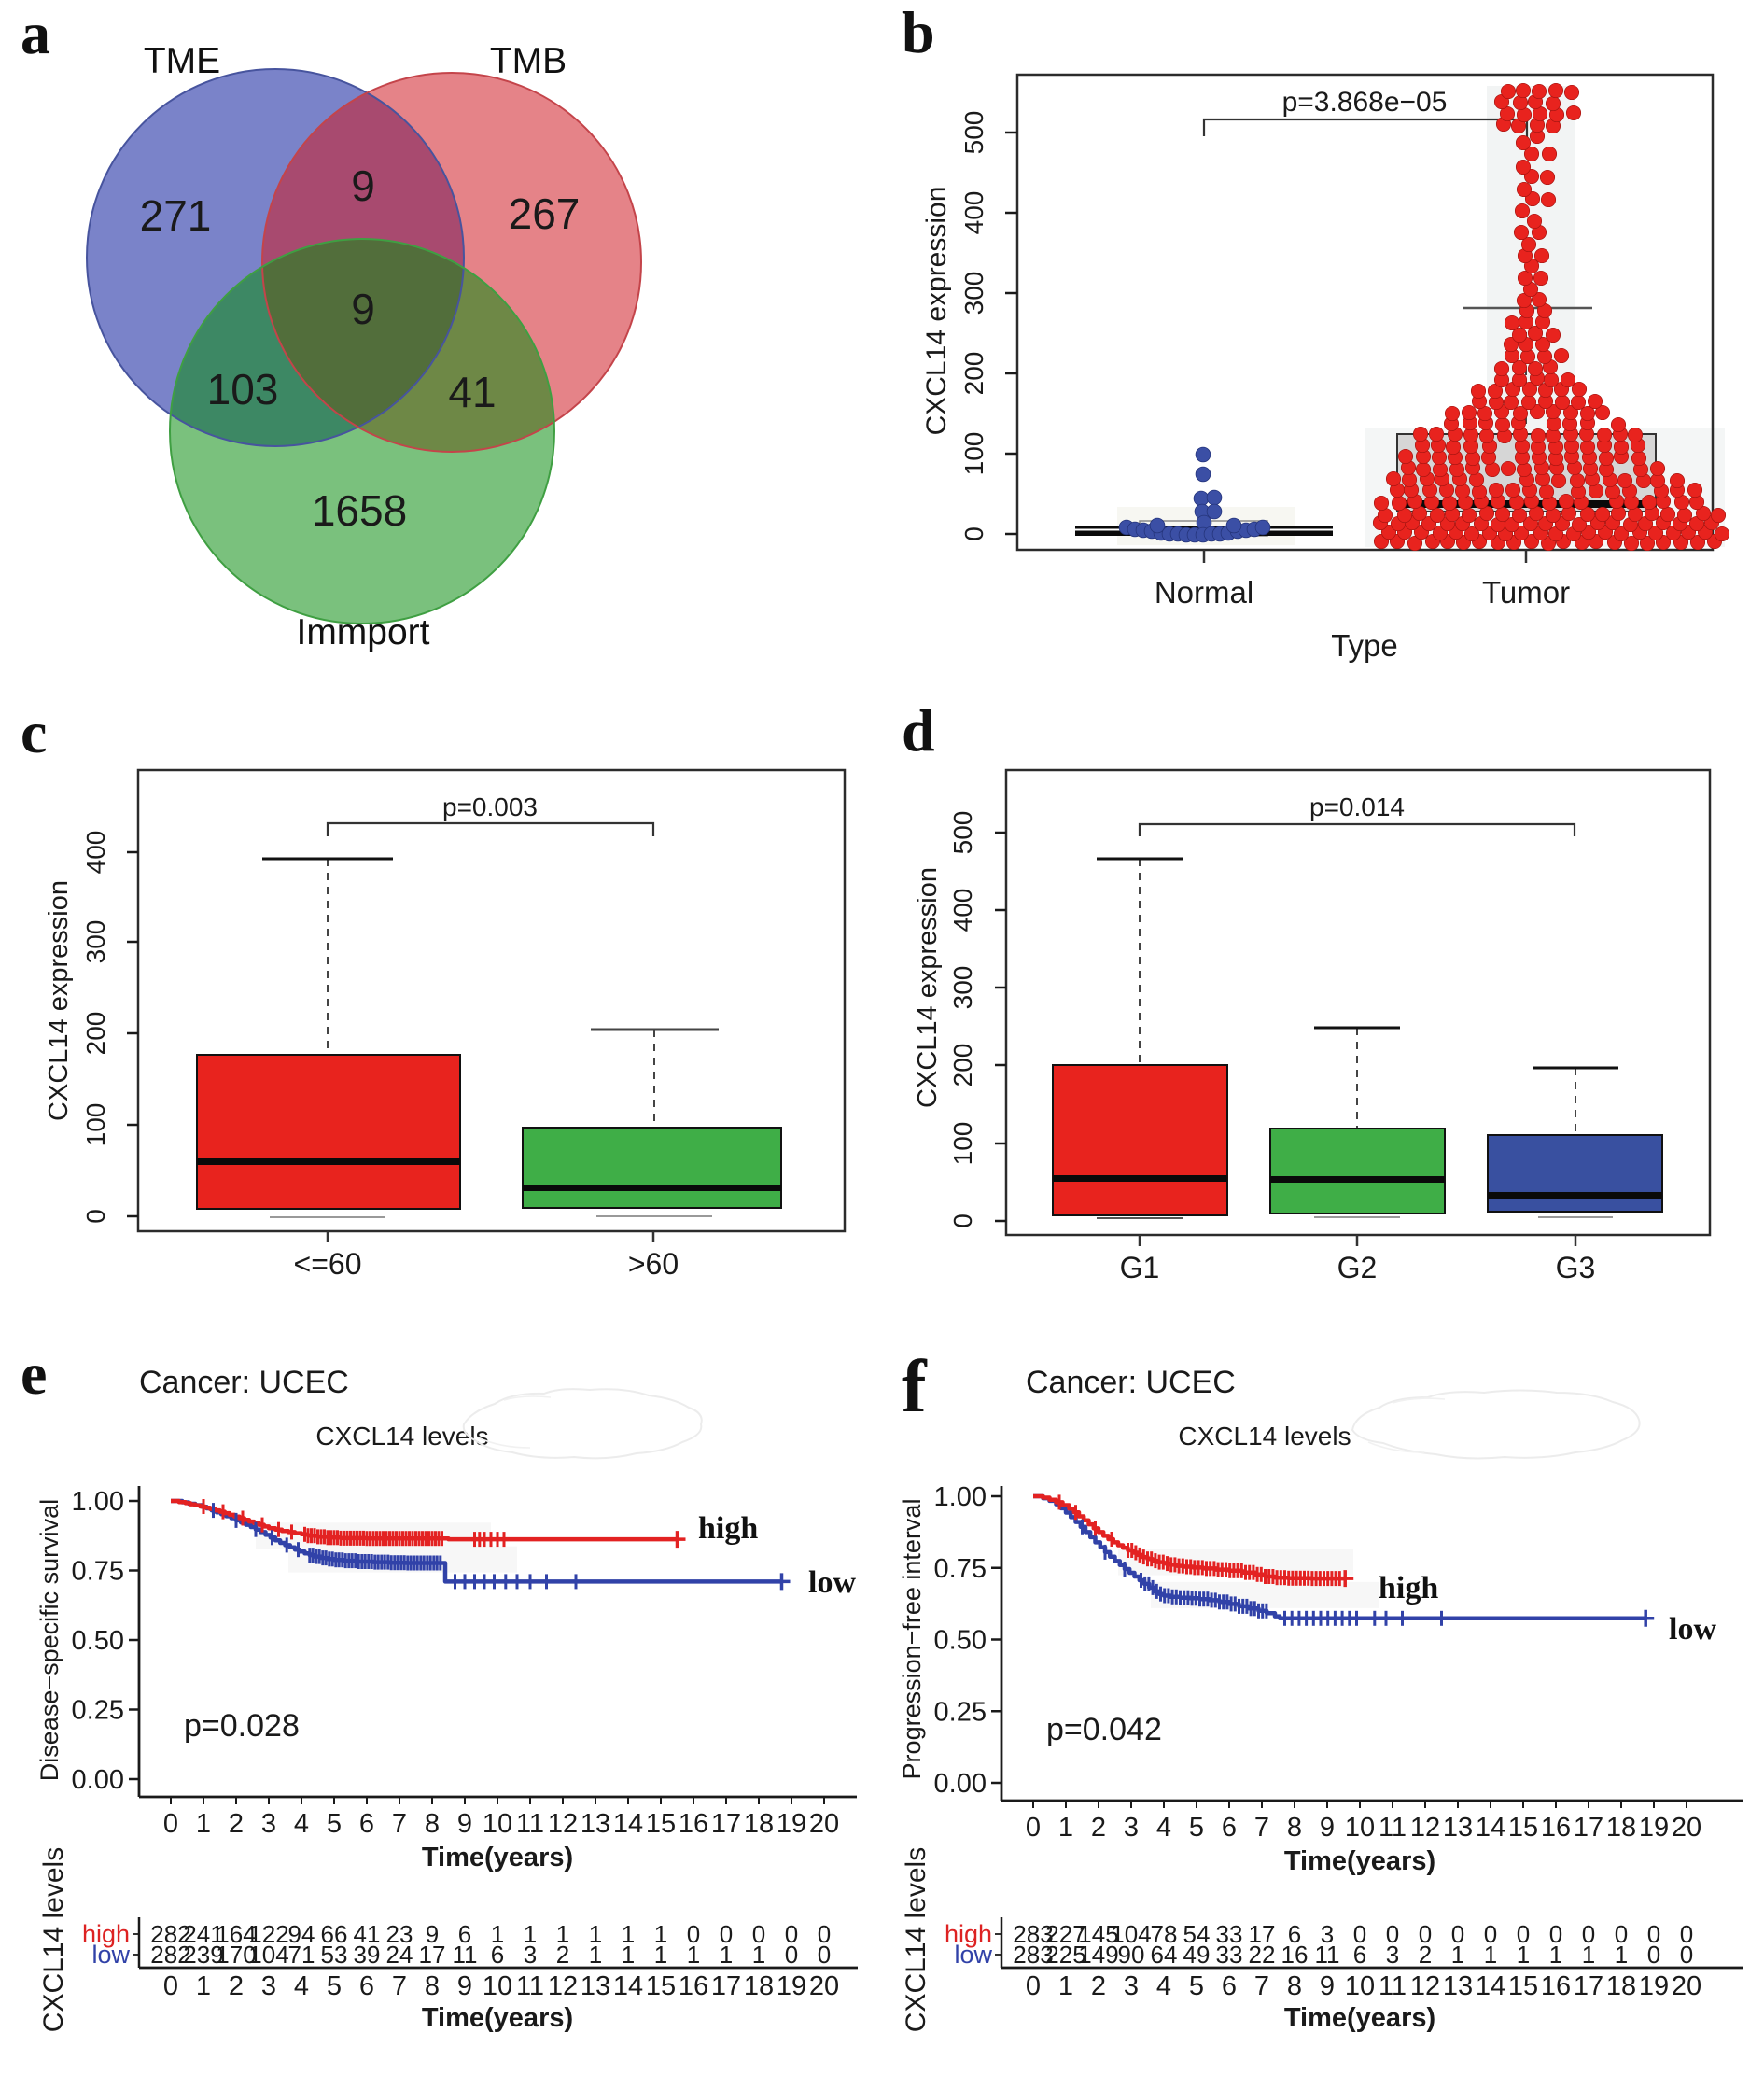 The width and height of the screenshot is (1764, 2075). What do you see at coordinates (1065, 1934) in the screenshot?
I see `svg-text: 227` at bounding box center [1065, 1934].